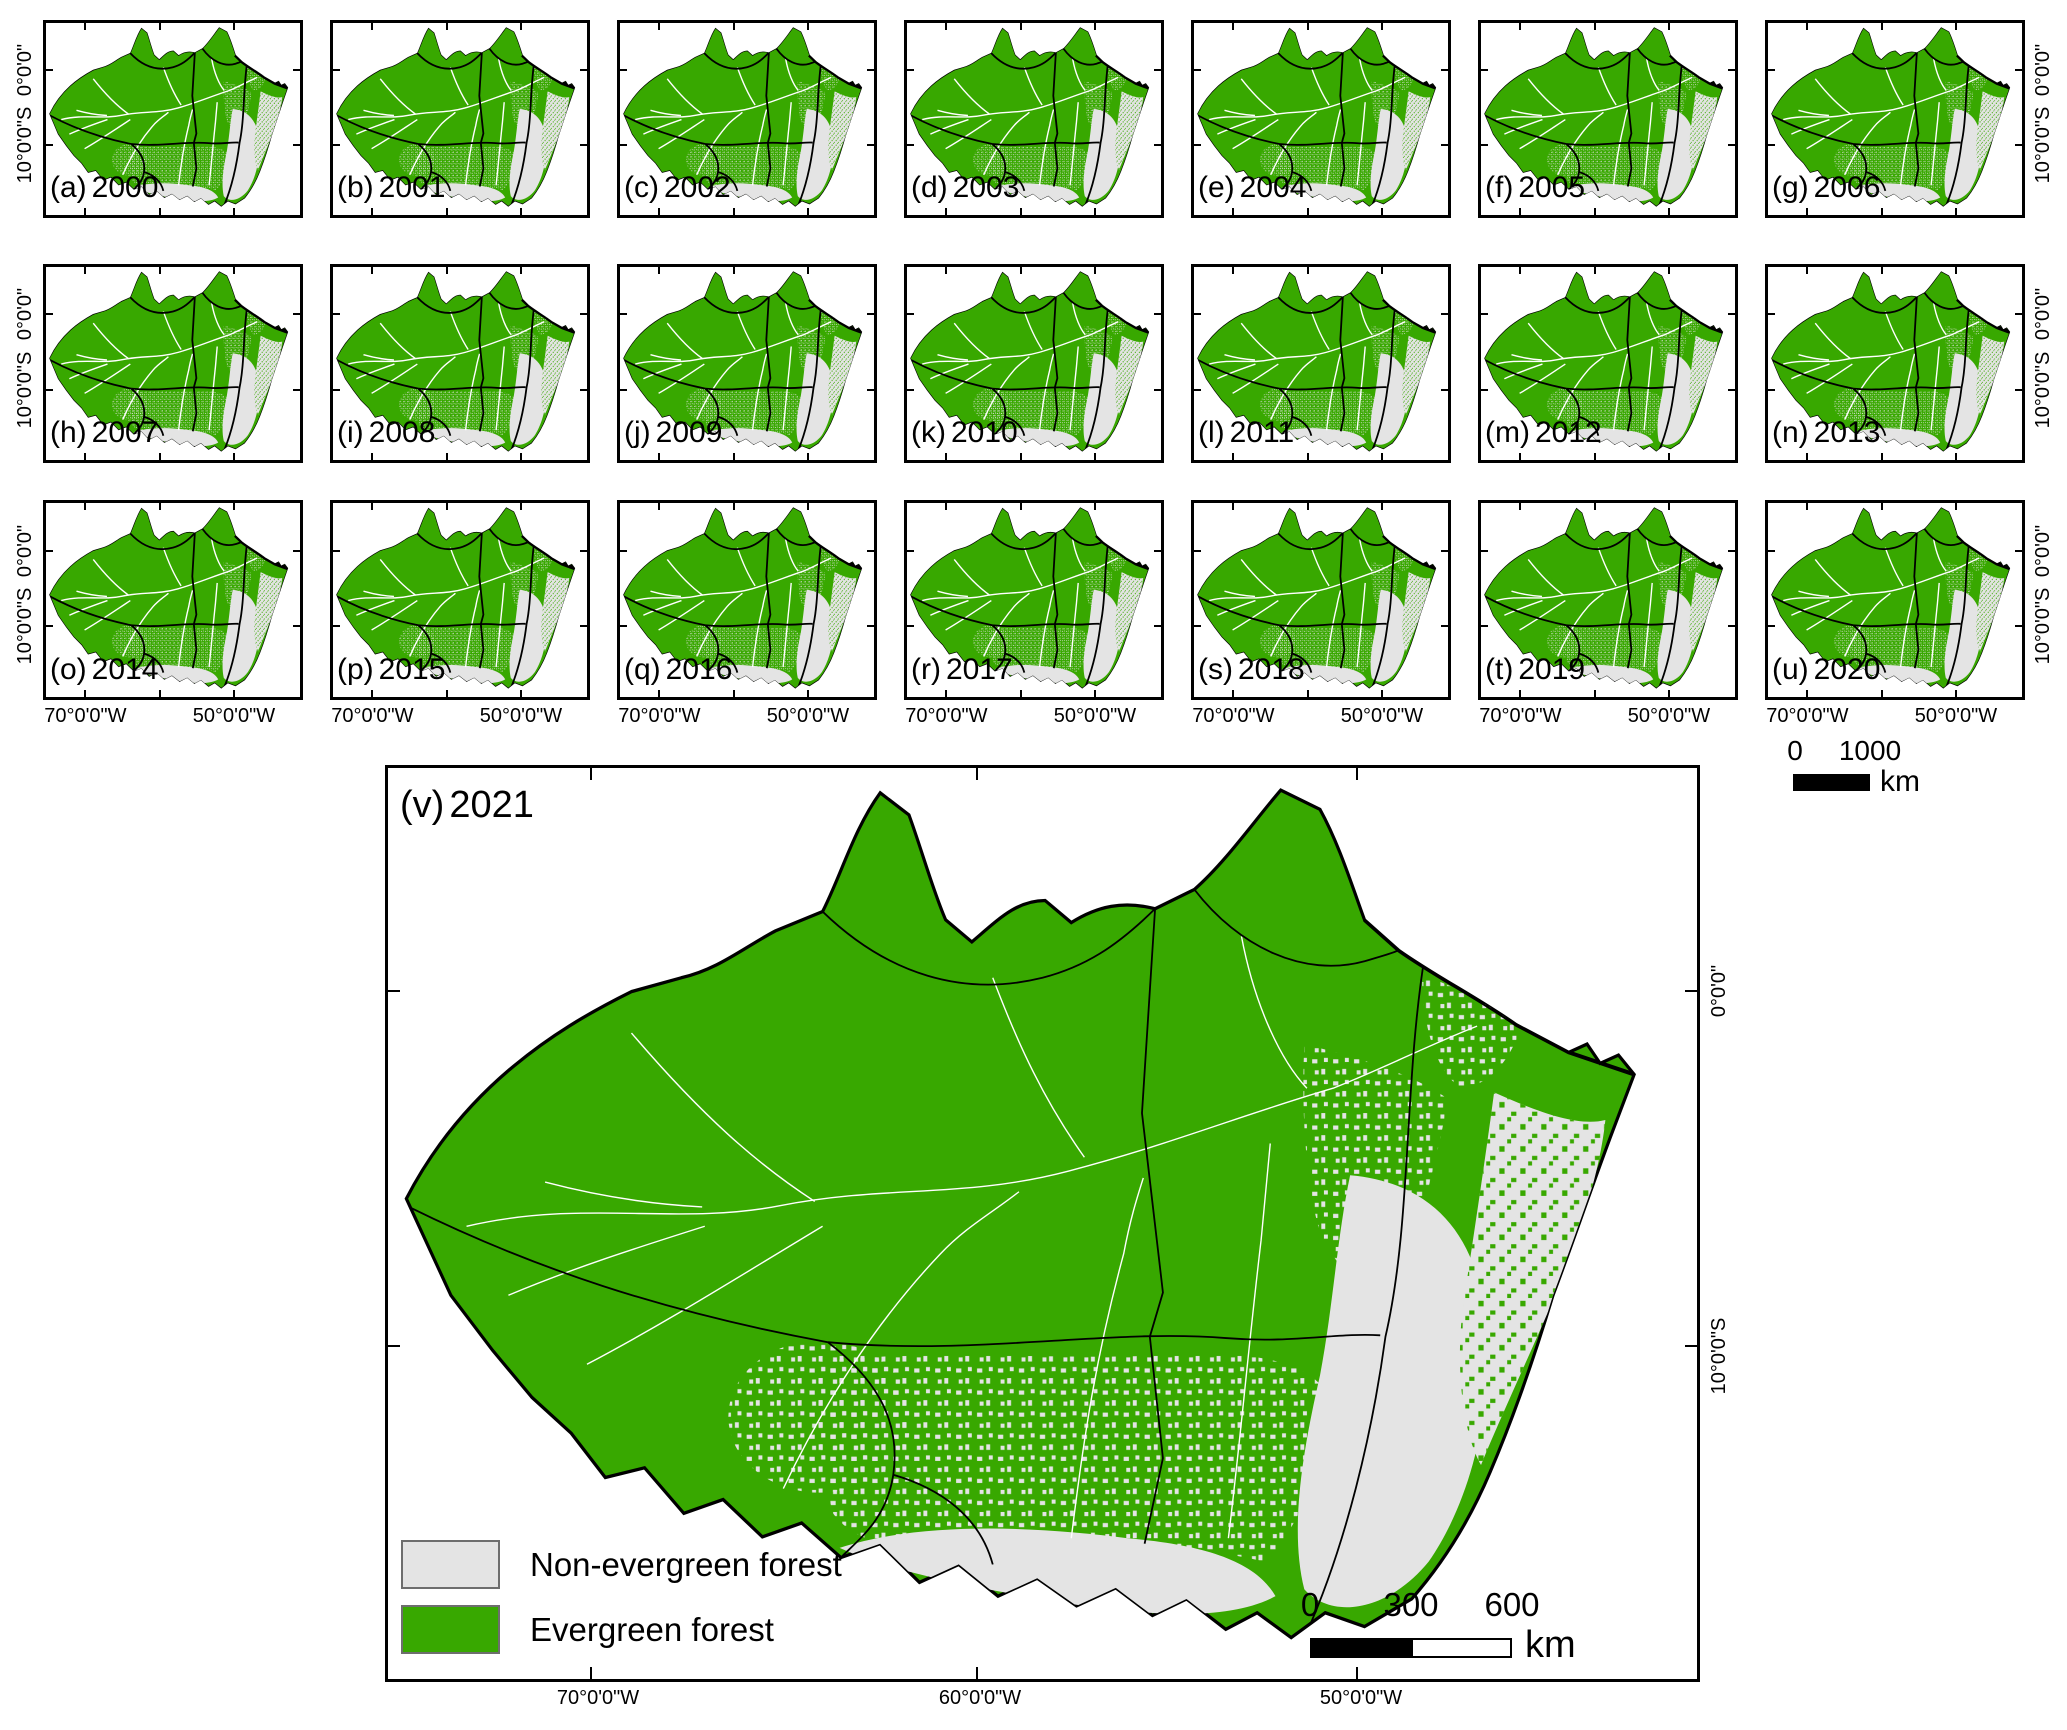 The image size is (2067, 1730). What do you see at coordinates (158, 119) in the screenshot?
I see `map-panel: (a) 2000 0°0'0" 10°0'0"S` at bounding box center [158, 119].